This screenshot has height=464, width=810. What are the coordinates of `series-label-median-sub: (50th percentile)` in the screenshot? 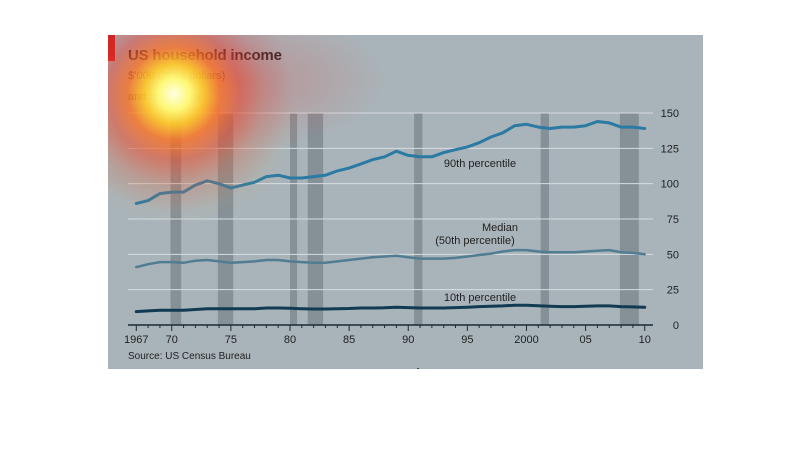 It's located at (475, 241).